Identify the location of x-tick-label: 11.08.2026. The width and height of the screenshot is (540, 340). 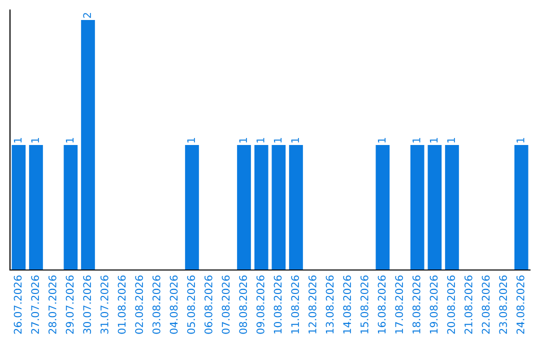
(295, 305).